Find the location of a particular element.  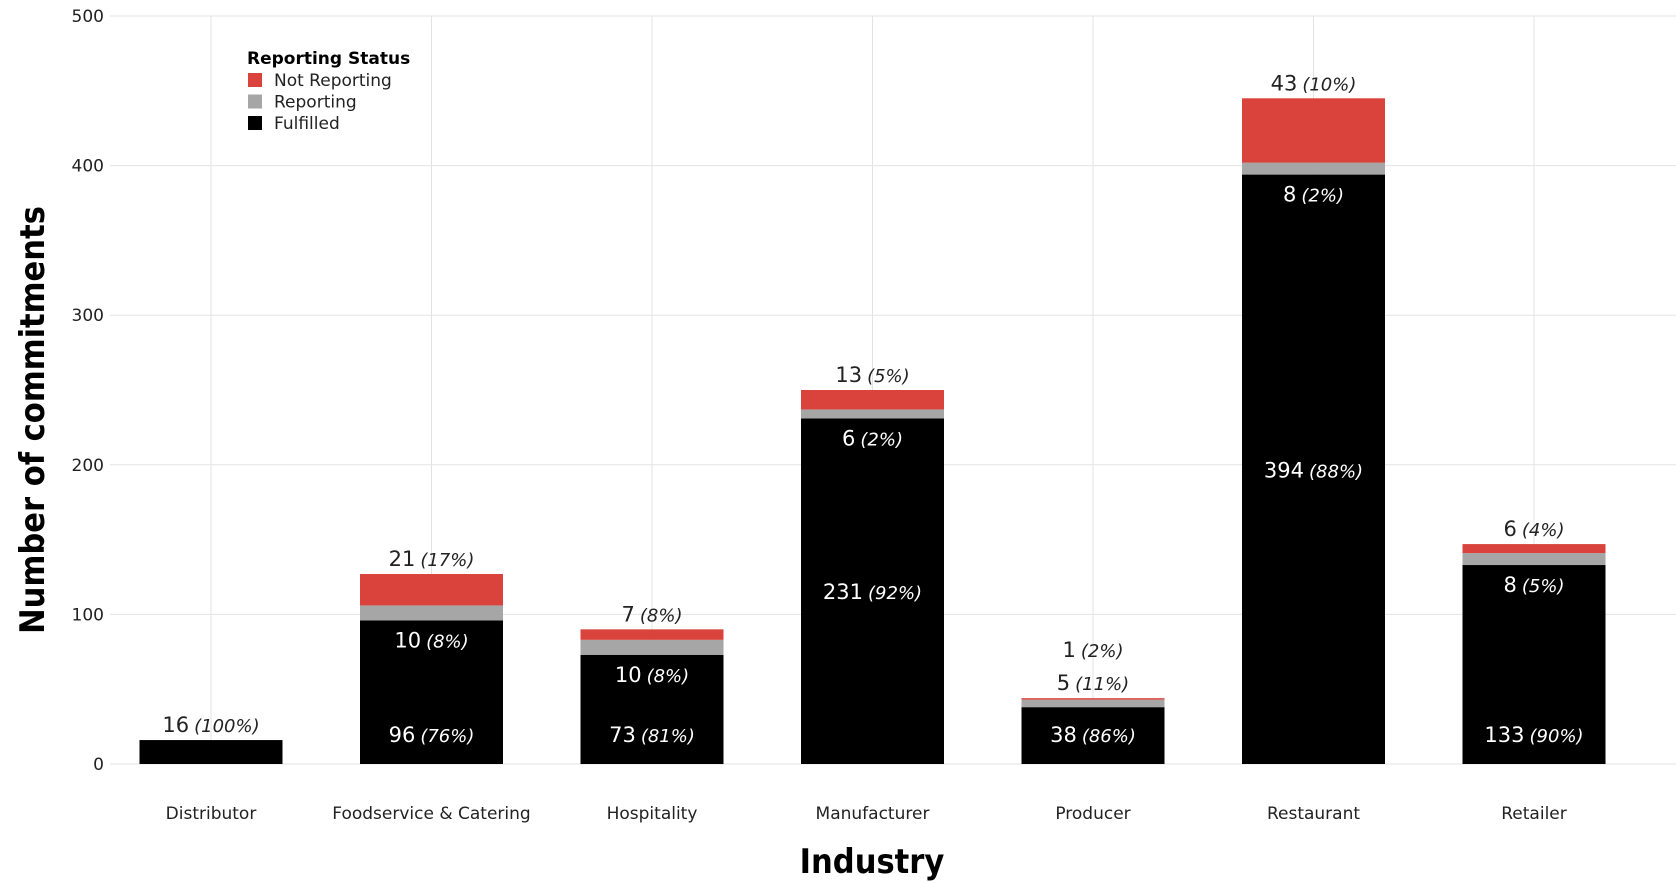

data-label-not-reporting-manufacturer: 13 (5%) is located at coordinates (872, 375).